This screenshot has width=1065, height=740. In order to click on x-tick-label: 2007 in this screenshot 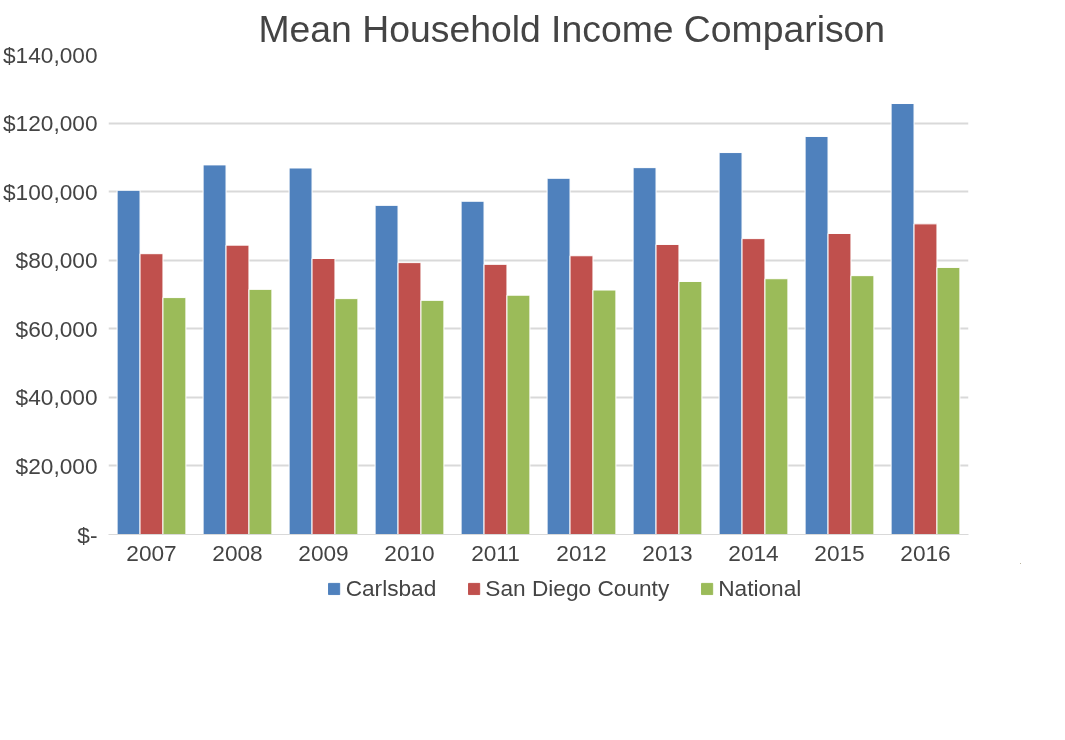, I will do `click(151, 552)`.